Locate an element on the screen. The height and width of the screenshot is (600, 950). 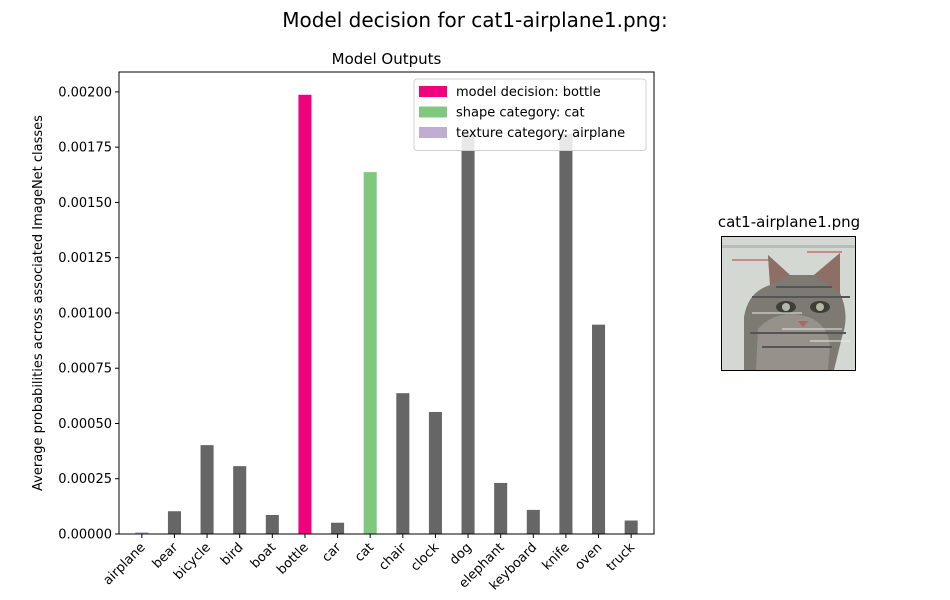
bar-bird is located at coordinates (240, 500).